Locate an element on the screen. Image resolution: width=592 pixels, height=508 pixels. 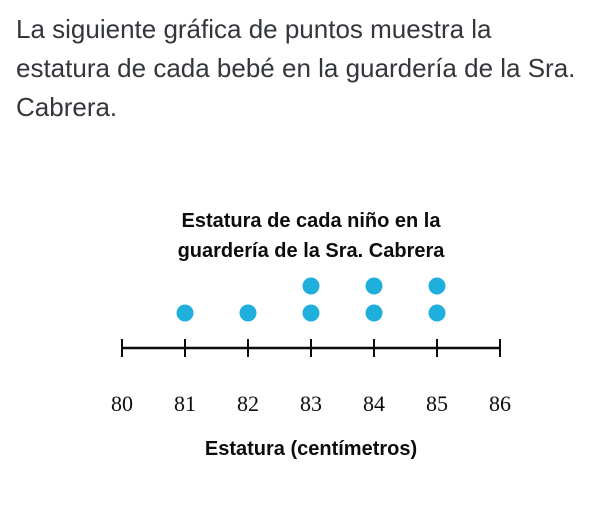
x-tick-label: 82 is located at coordinates (248, 403).